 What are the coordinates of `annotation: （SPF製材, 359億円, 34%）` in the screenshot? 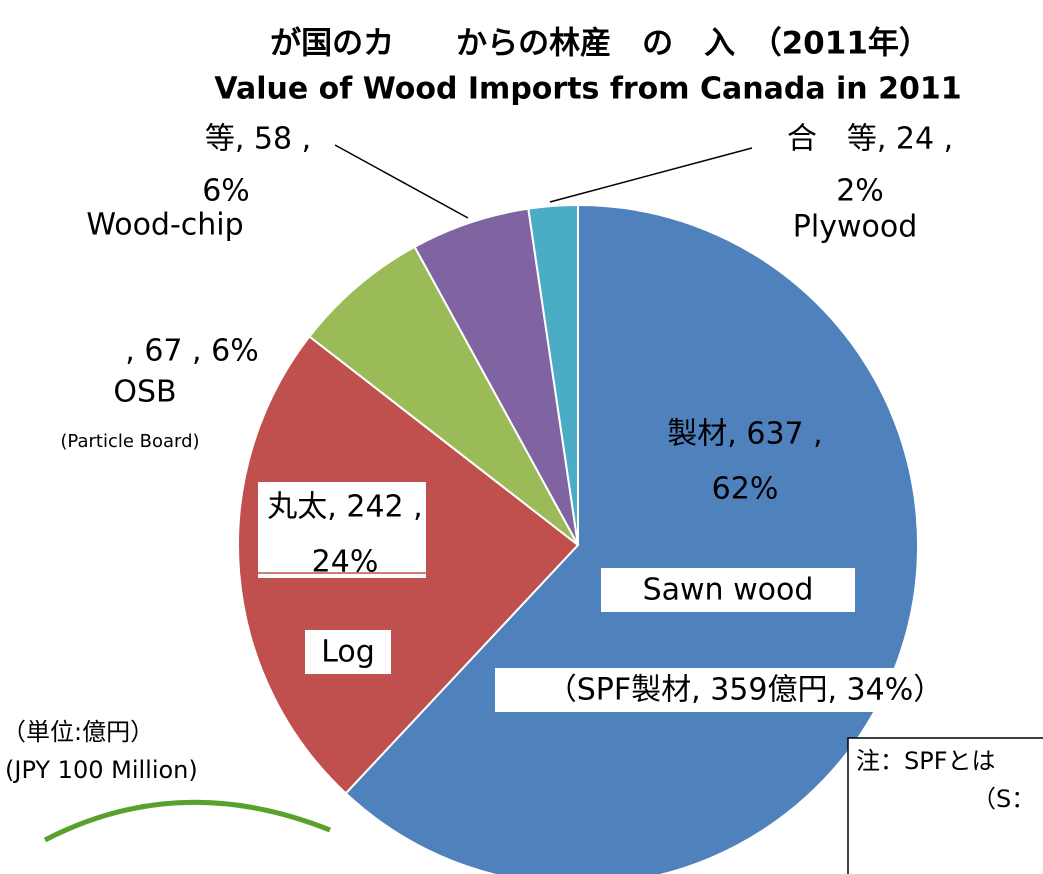 It's located at (745, 690).